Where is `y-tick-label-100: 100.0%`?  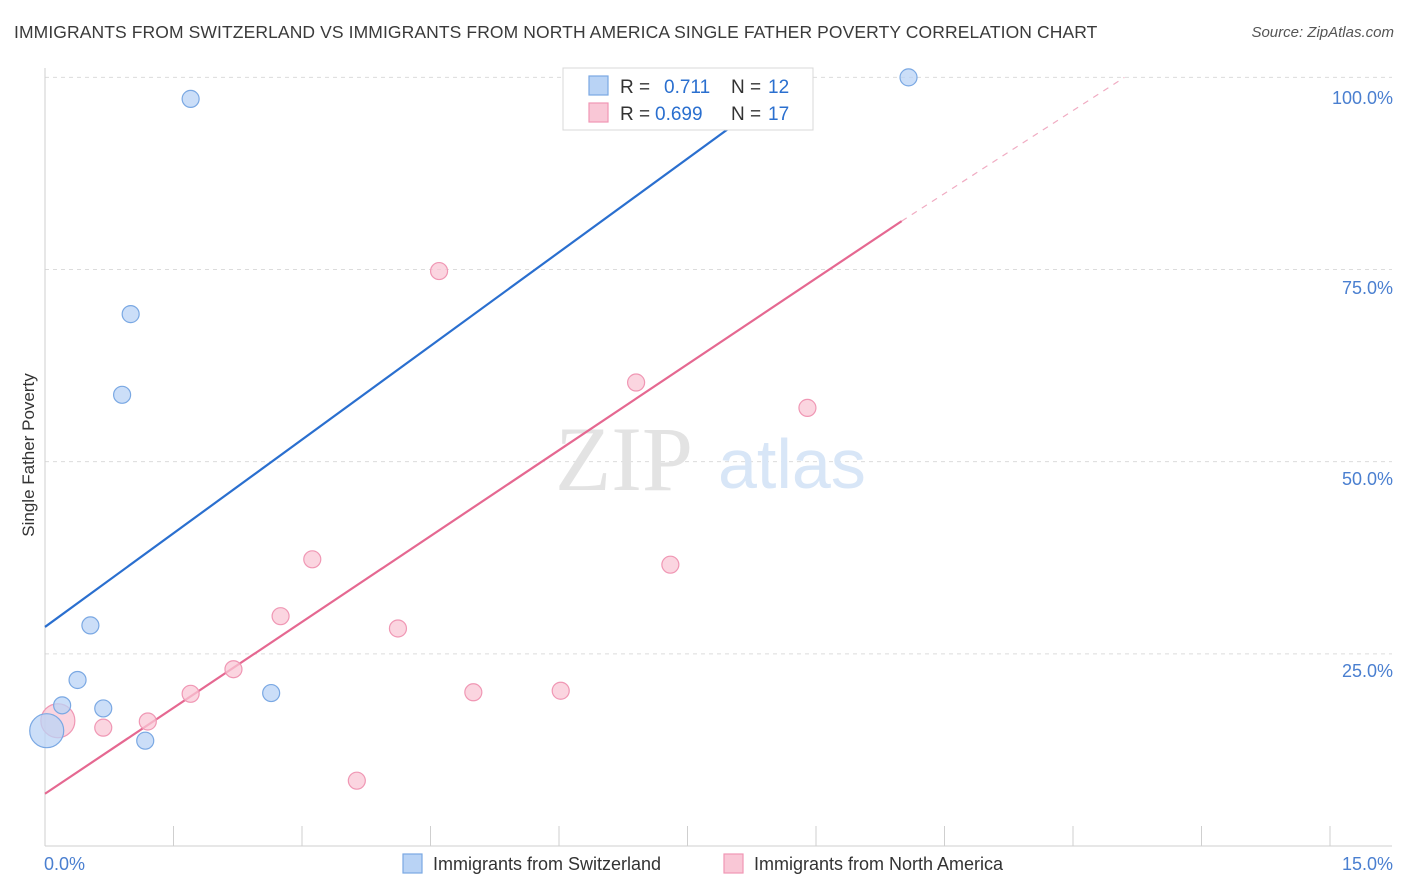
y-tick-label-100: 100.0% is located at coordinates (1362, 98).